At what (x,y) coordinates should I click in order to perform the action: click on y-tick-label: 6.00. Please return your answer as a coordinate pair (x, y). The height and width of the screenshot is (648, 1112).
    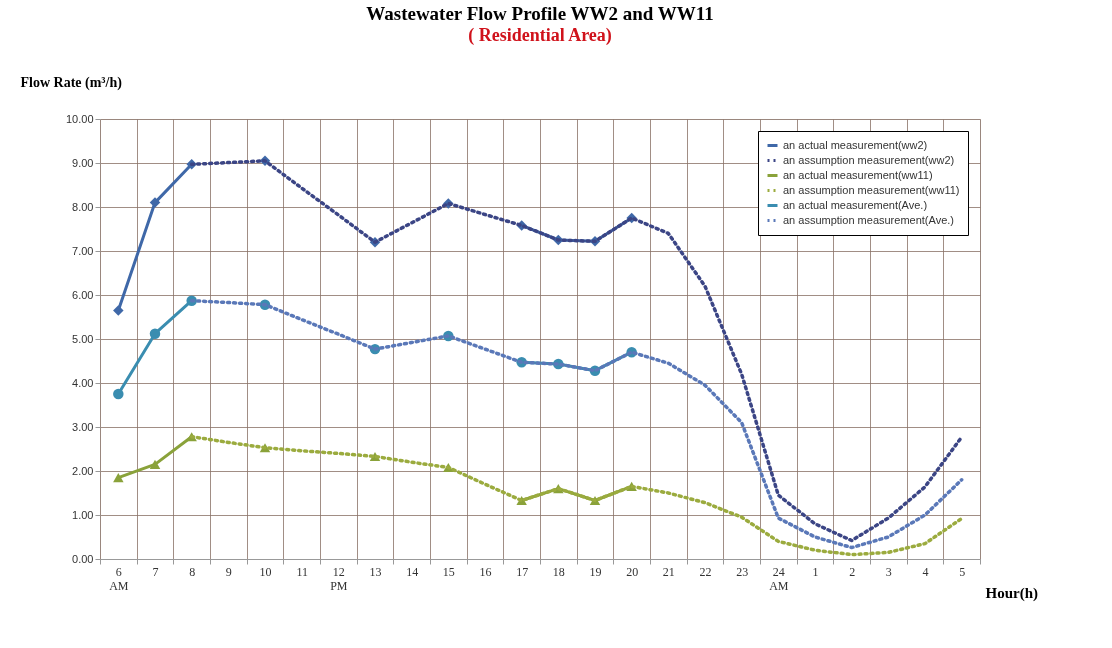
    Looking at the image, I should click on (83, 294).